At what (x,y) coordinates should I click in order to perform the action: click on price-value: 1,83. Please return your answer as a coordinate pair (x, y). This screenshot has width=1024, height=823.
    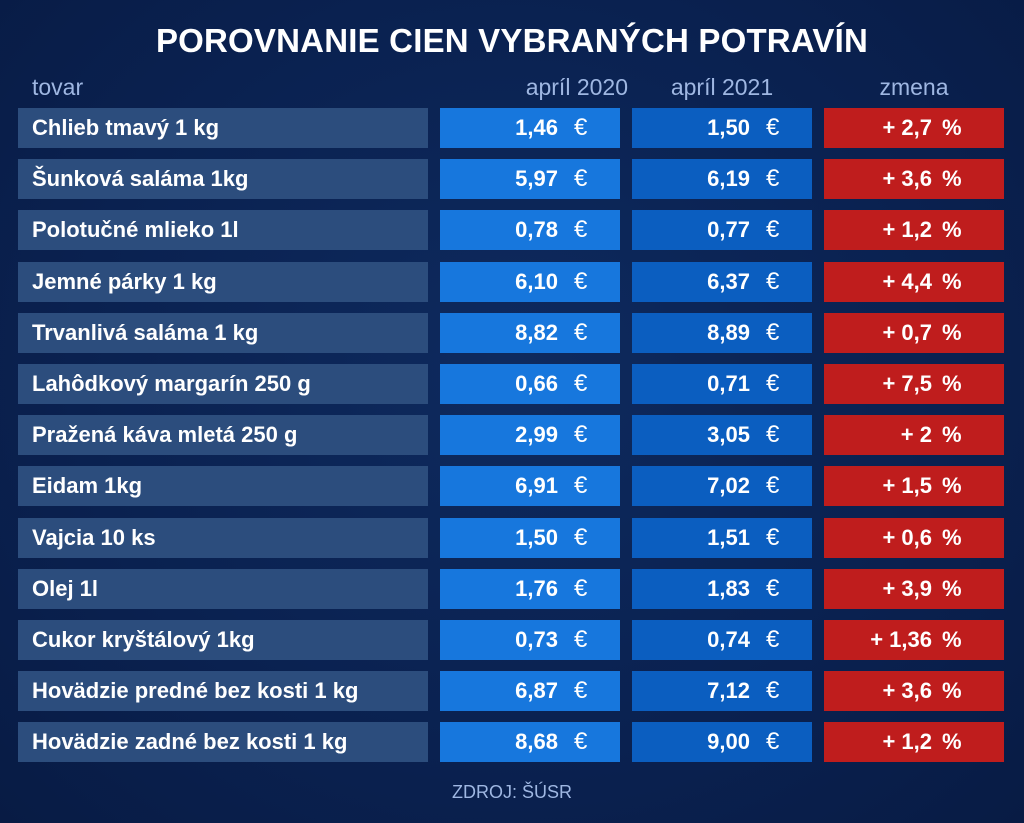
    Looking at the image, I should click on (728, 588).